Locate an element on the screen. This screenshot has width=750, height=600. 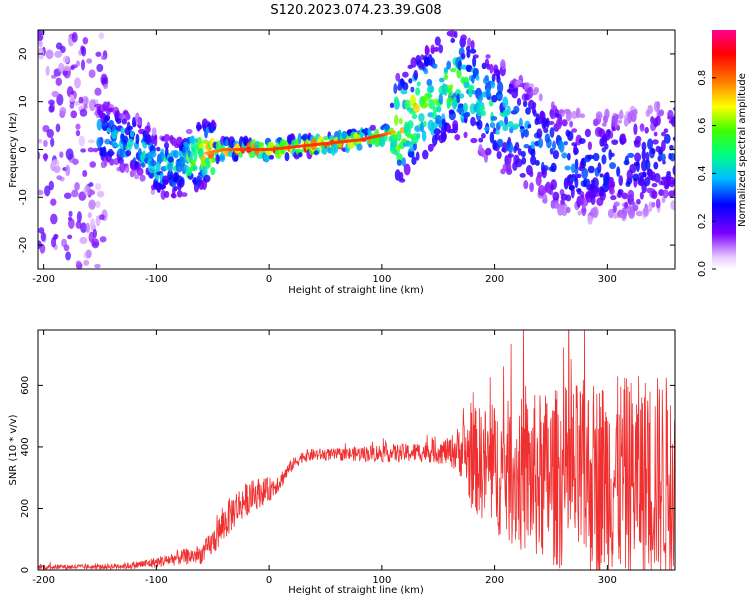
spectrogram-y-label: Frequency (Hz) is located at coordinates (13, 150).